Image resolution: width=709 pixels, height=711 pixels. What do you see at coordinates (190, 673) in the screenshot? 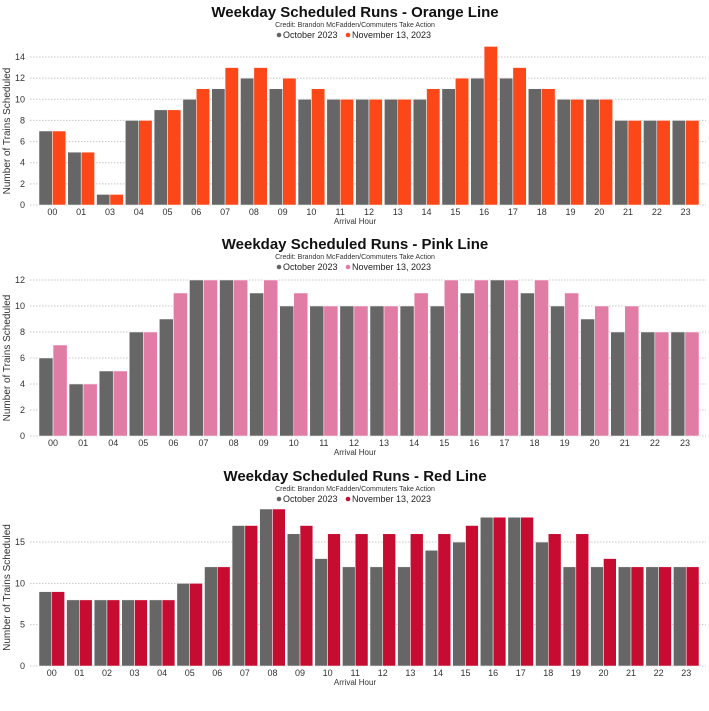
I see `x-tick-label: 05` at bounding box center [190, 673].